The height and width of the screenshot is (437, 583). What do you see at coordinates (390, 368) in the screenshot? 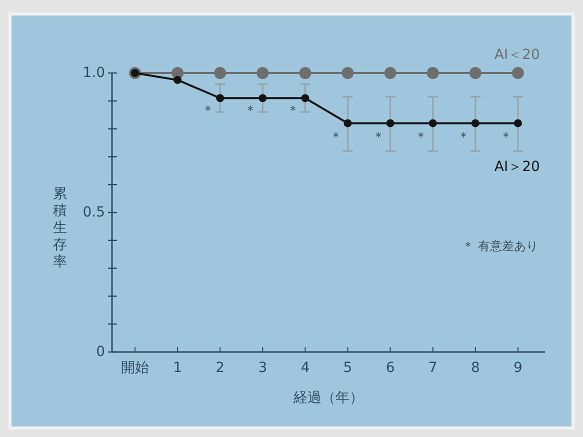
I see `x-tick-label: 6` at bounding box center [390, 368].